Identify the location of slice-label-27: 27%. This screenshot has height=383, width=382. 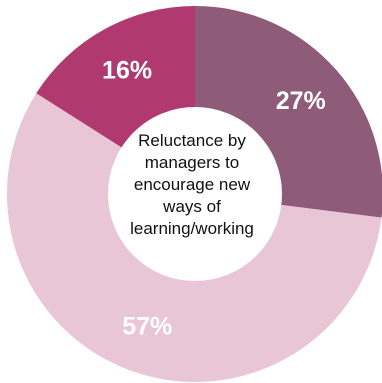
(301, 101).